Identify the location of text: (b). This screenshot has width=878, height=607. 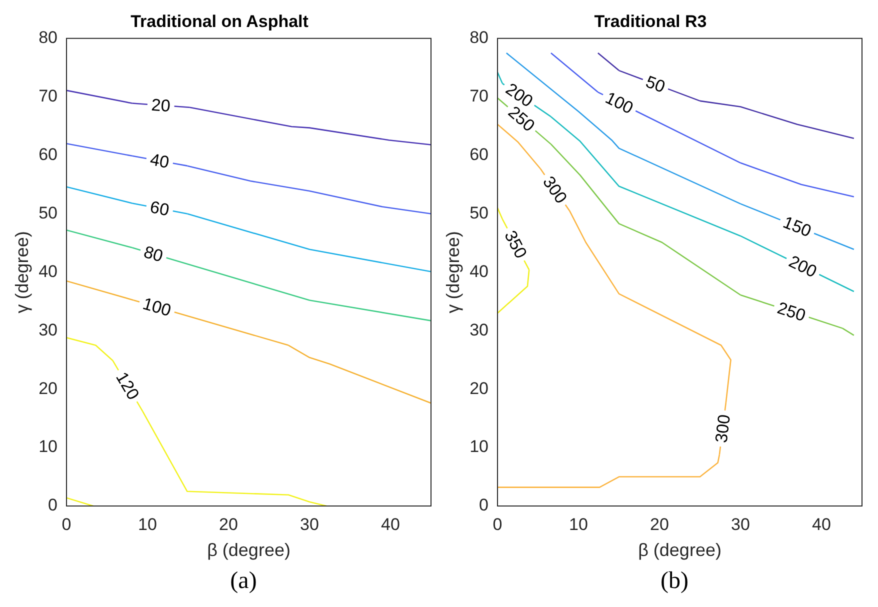
(674, 581).